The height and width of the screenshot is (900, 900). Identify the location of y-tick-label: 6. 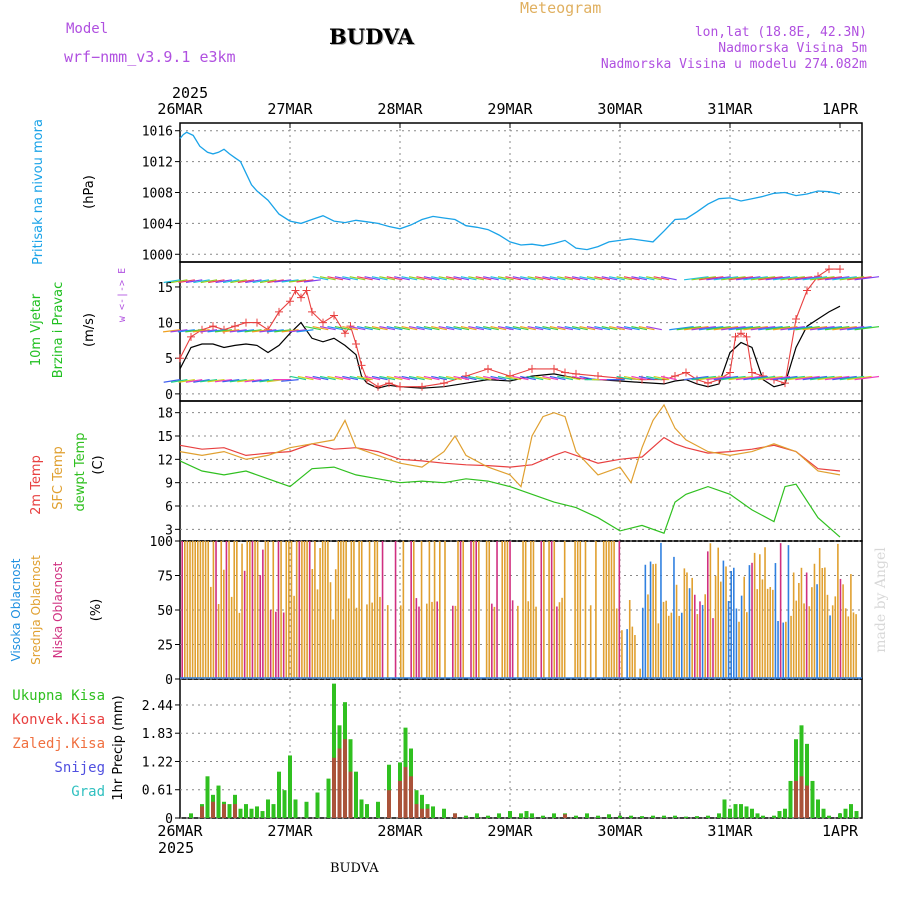
(169, 507).